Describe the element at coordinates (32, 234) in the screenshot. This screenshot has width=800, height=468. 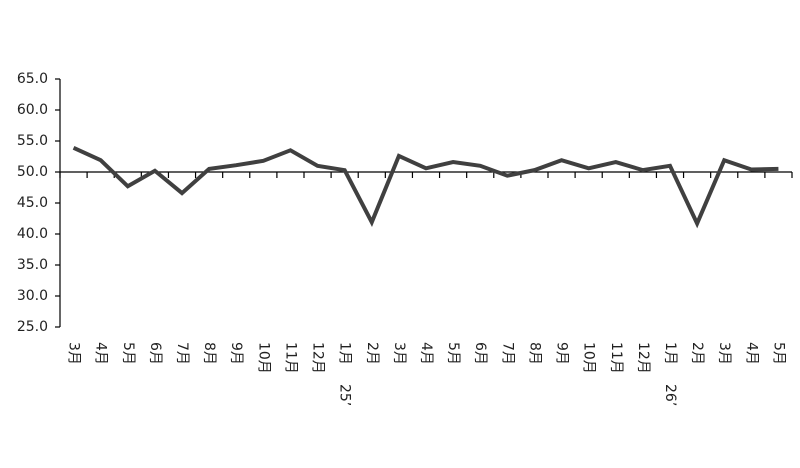
I see `y-tick-label: 40.0` at that location.